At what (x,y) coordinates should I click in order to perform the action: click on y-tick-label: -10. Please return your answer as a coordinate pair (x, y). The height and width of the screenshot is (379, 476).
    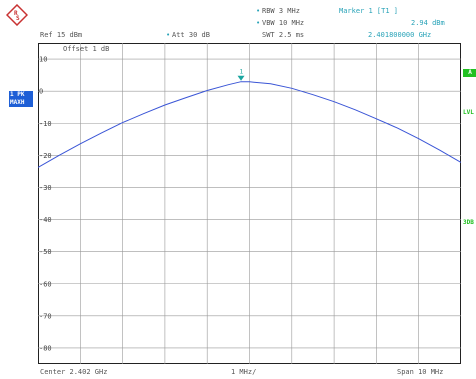
    Looking at the image, I should click on (45, 124).